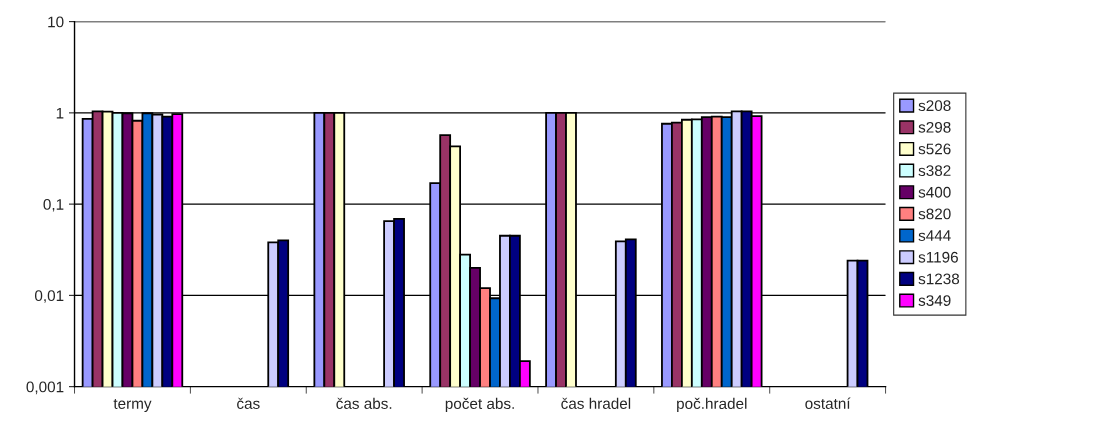  Describe the element at coordinates (934, 214) in the screenshot. I see `legend-label: s820` at that location.